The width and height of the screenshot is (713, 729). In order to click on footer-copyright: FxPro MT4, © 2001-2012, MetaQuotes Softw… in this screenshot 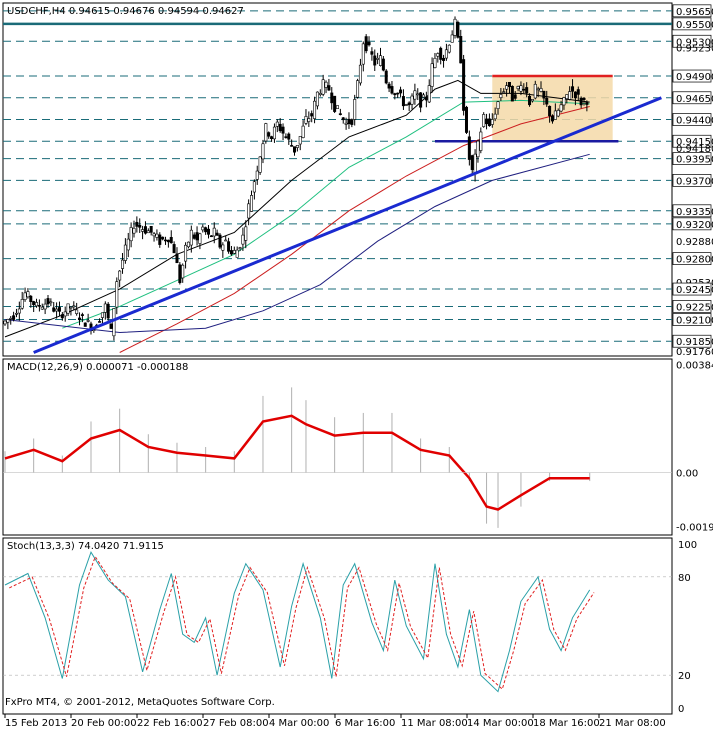, I will do `click(140, 702)`.